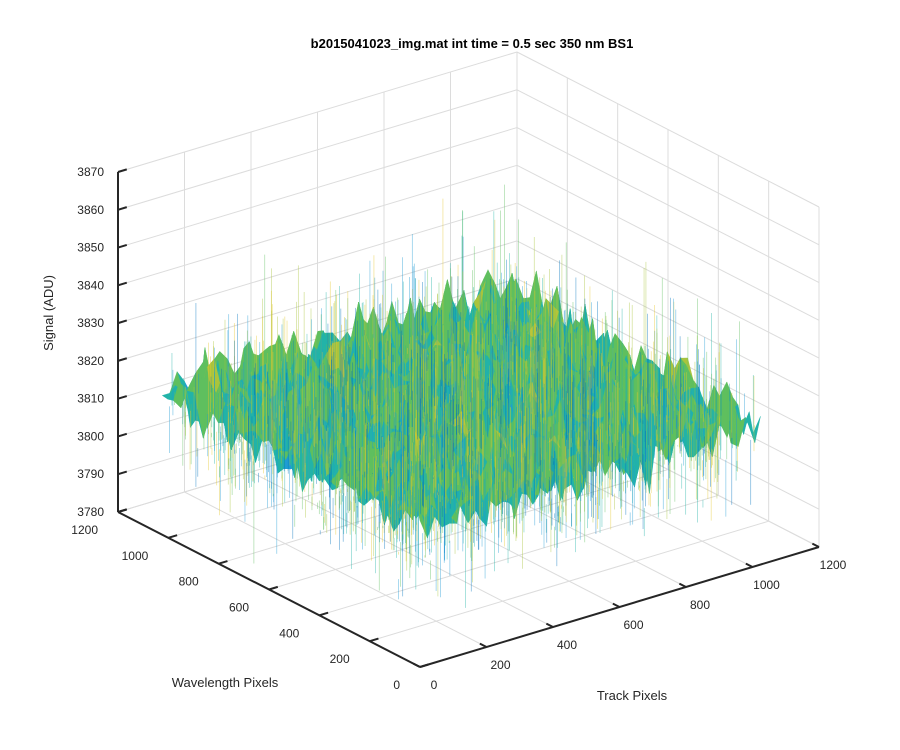  What do you see at coordinates (833, 565) in the screenshot?
I see `x-tick-label: 1200` at bounding box center [833, 565].